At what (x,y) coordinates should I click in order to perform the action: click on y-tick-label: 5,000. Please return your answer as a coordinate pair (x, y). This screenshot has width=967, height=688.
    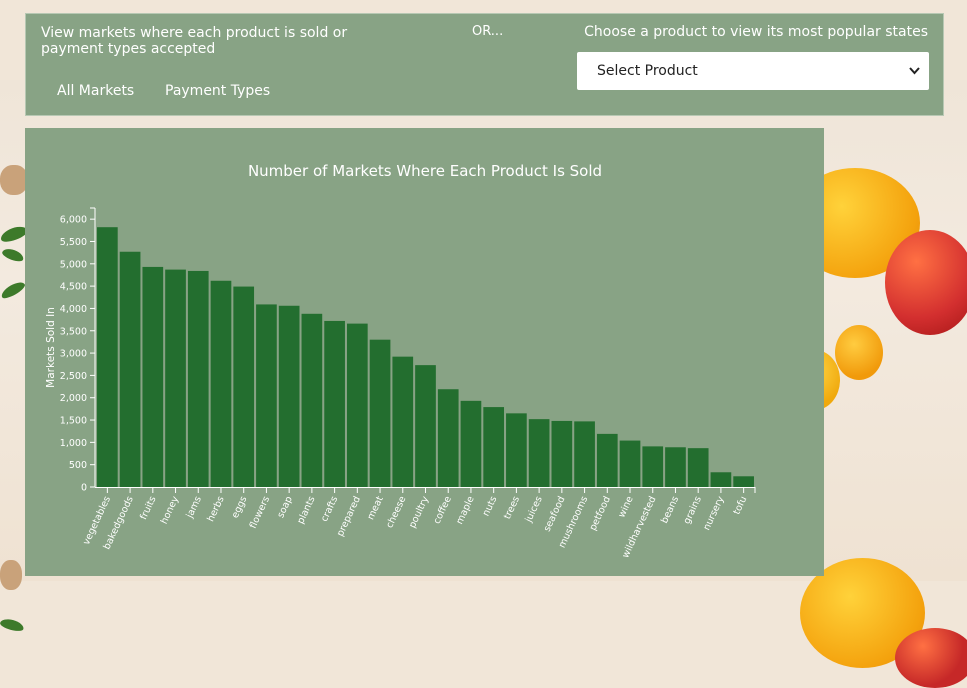
    Looking at the image, I should click on (73, 264).